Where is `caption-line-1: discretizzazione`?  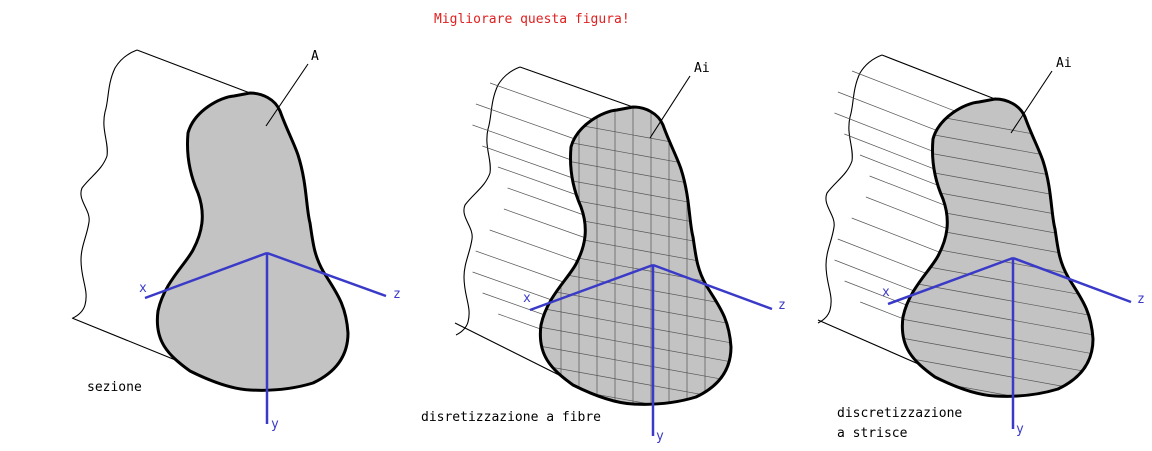 caption-line-1: discretizzazione is located at coordinates (900, 413).